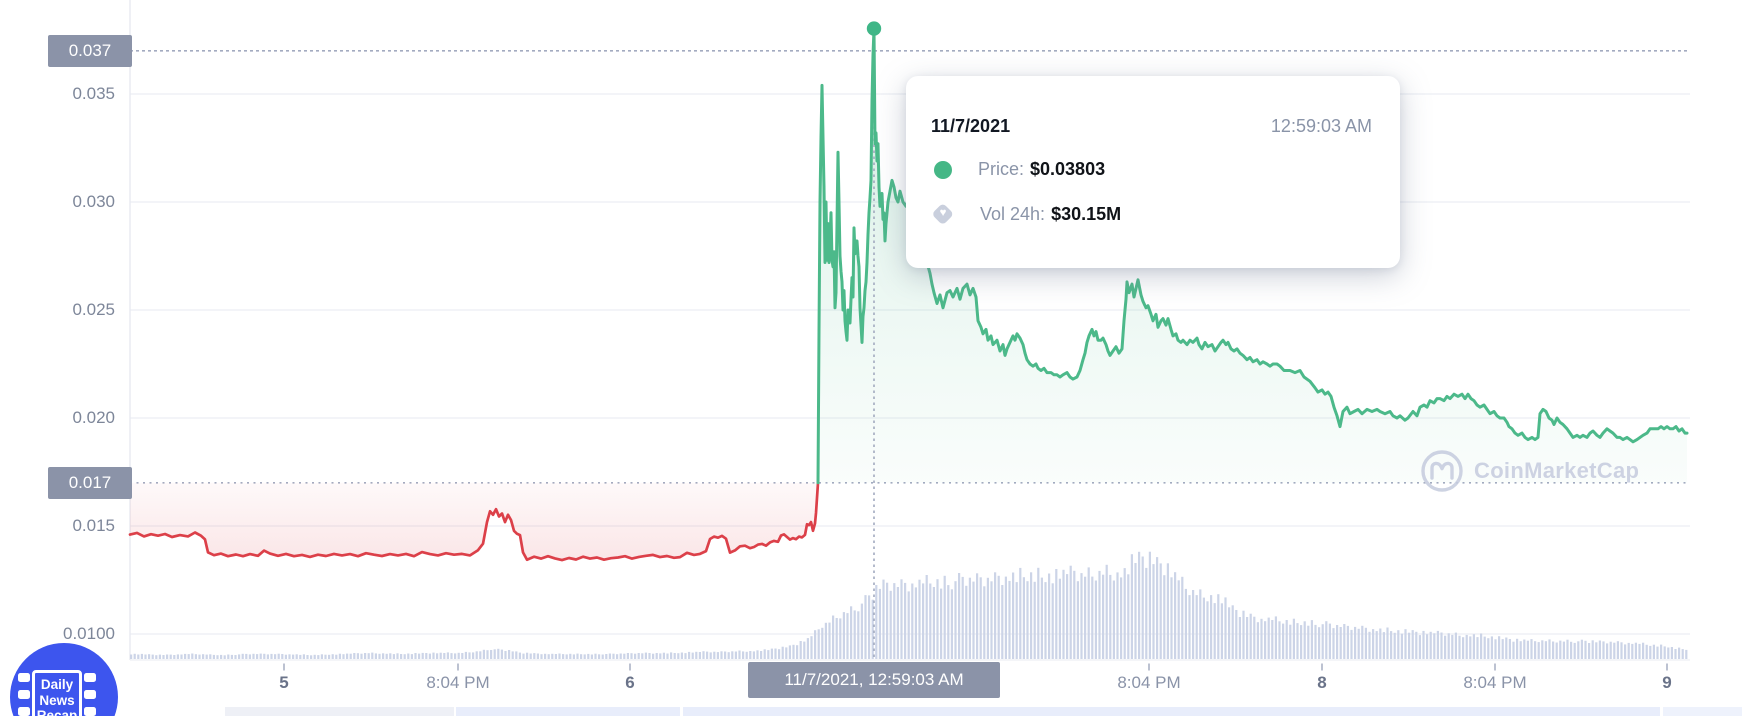  What do you see at coordinates (943, 214) in the screenshot?
I see `volume-shield-heart-icon` at bounding box center [943, 214].